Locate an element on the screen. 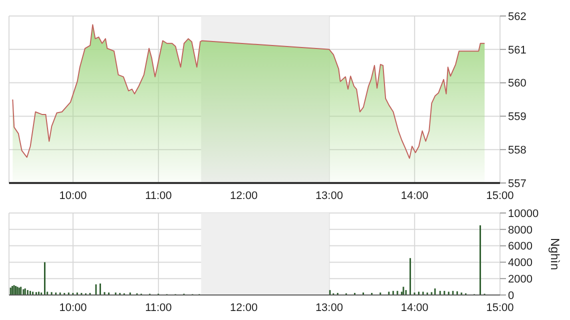 This screenshot has height=320, width=570. y-tick-label: 560 is located at coordinates (517, 84).